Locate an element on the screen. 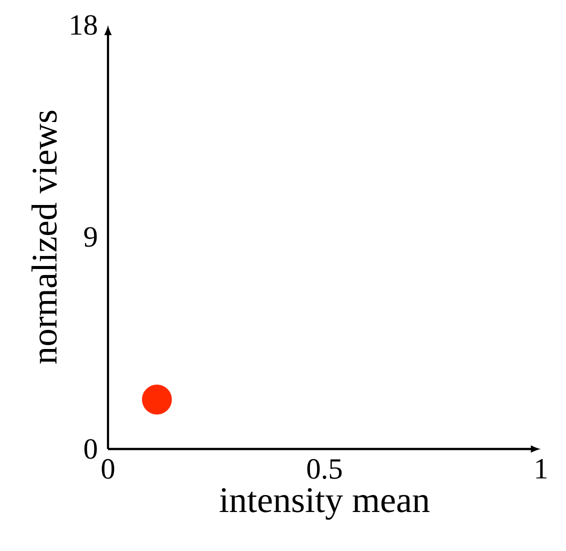 The height and width of the screenshot is (551, 566). x-tick-label: 1 is located at coordinates (541, 468).